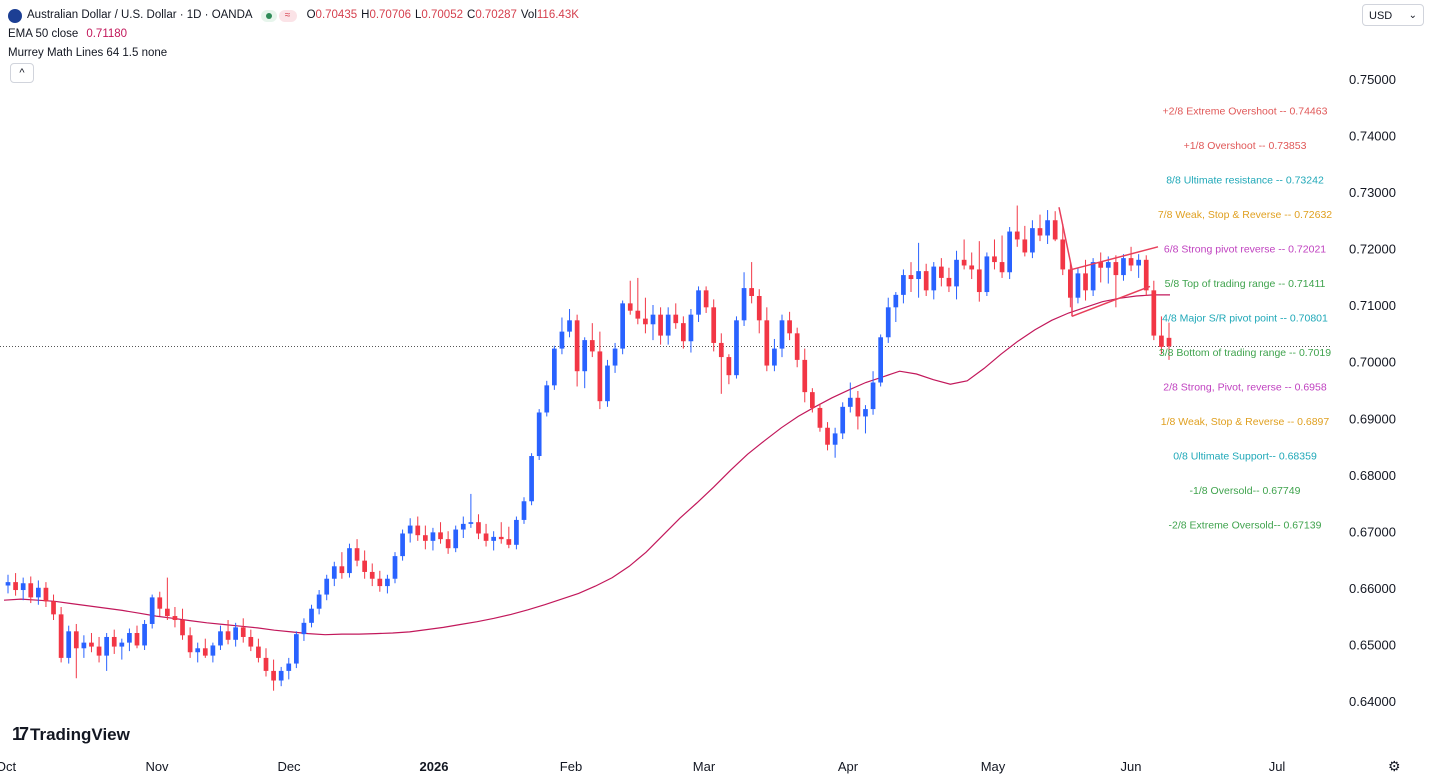  Describe the element at coordinates (1245, 491) in the screenshot. I see `murrey-line-label: -1/8 Oversold-- 0.67749` at that location.